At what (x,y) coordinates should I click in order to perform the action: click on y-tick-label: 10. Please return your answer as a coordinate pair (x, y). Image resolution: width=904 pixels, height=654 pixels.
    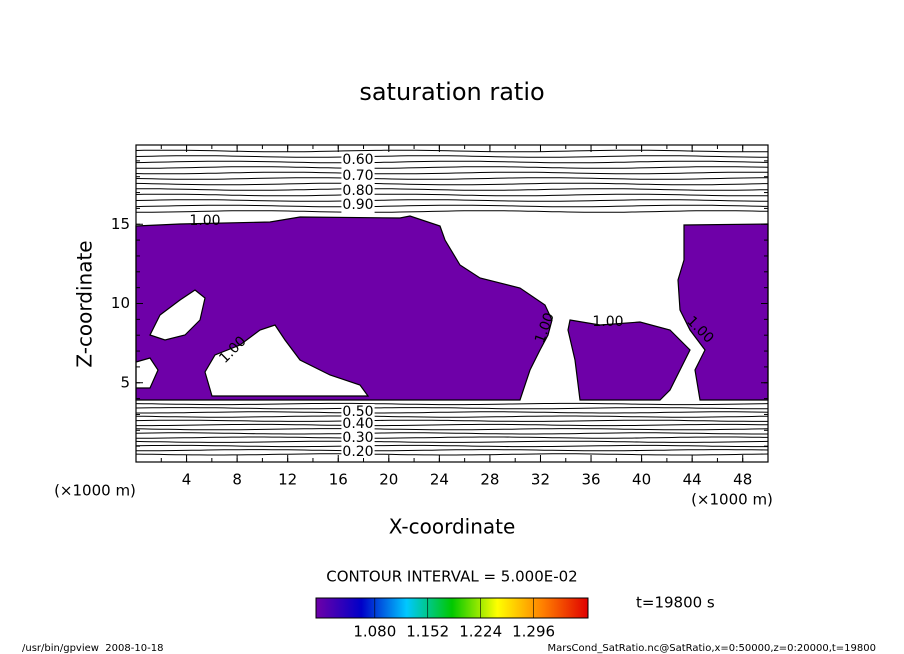
    Looking at the image, I should click on (120, 303).